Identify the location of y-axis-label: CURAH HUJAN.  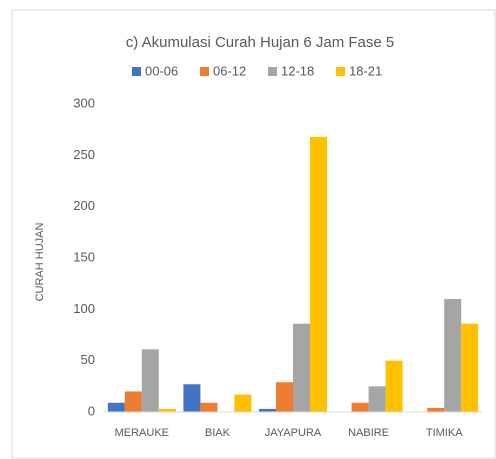
(40, 262).